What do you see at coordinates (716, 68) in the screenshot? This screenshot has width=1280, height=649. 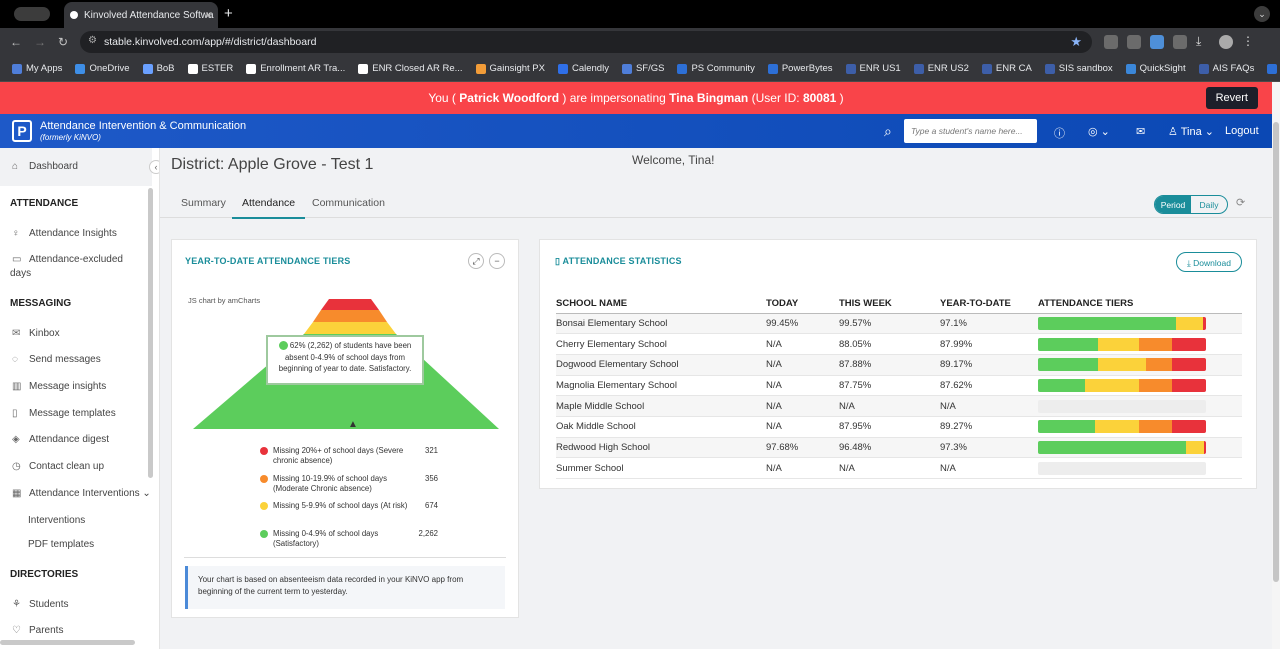 I see `bookmark-item: PS Community` at bounding box center [716, 68].